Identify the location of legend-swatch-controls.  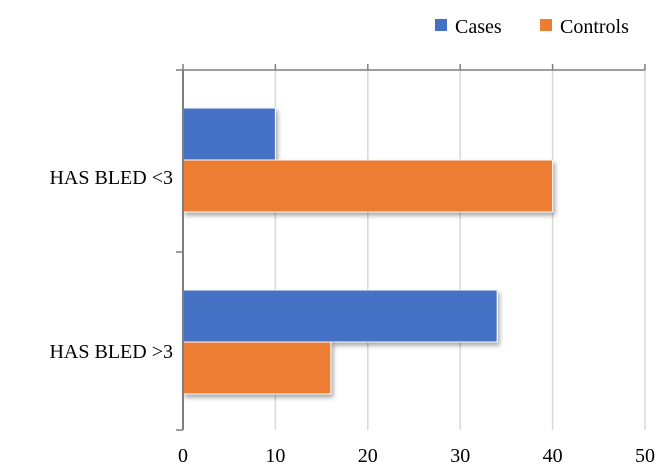
(546, 25).